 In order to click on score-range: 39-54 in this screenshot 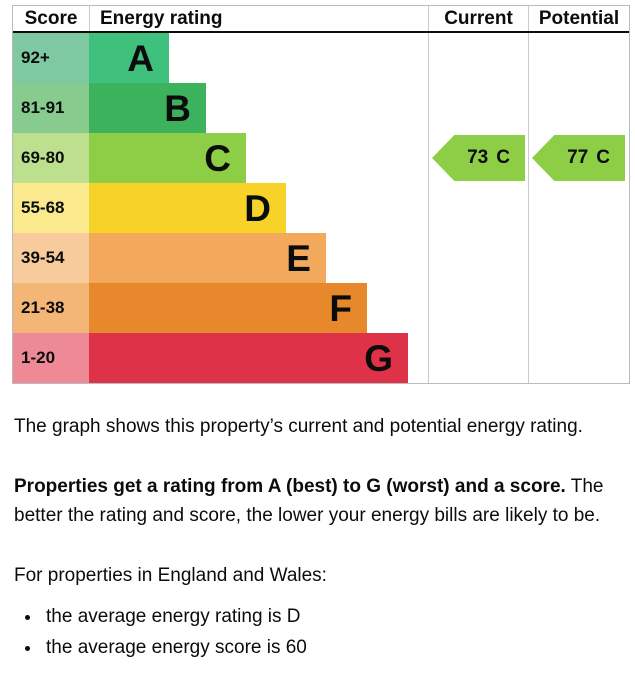, I will do `click(43, 257)`.